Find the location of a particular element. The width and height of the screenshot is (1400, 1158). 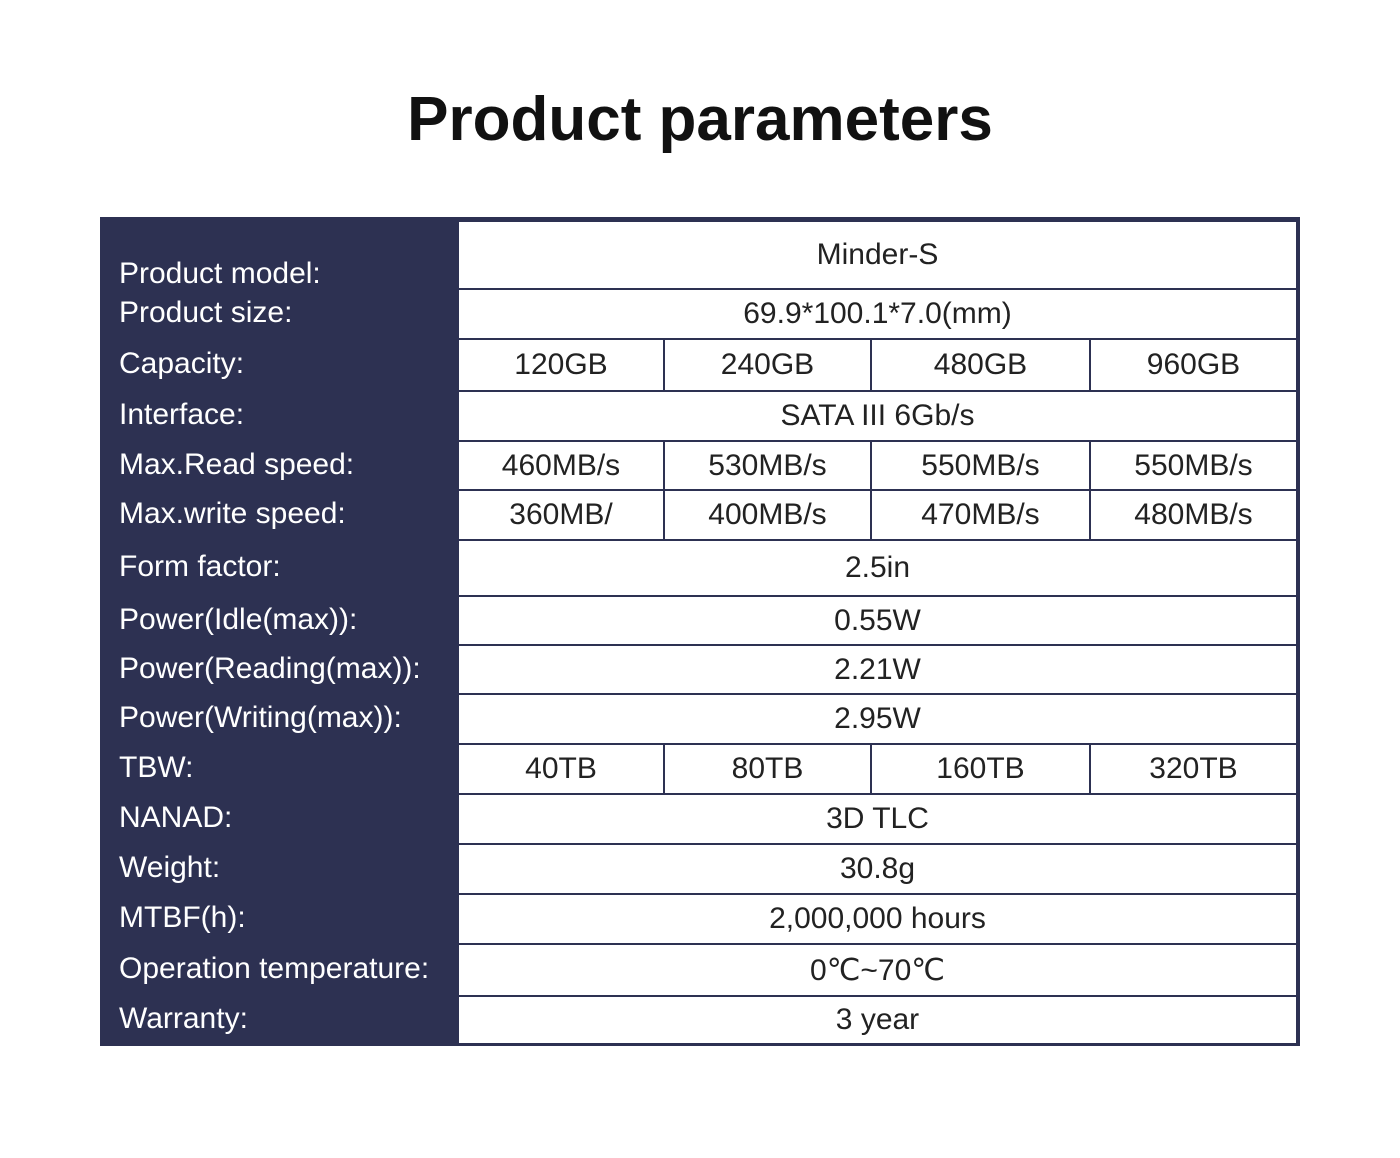

row-label: Power(Reading(max)): is located at coordinates (270, 668).